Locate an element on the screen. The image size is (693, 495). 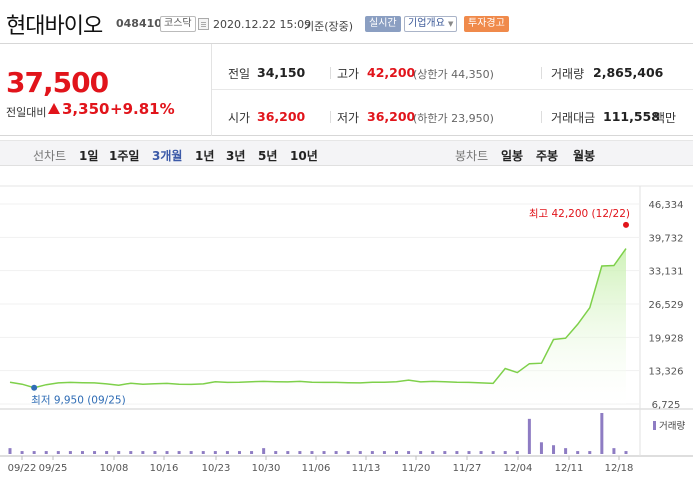
prev-compare-label: 전일대비 is located at coordinates (26, 112).